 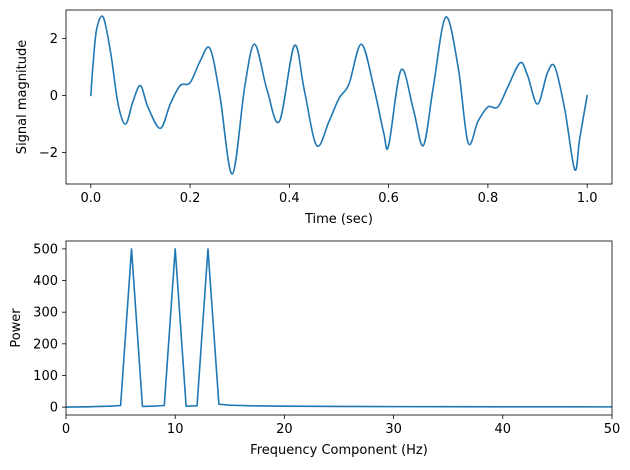 What do you see at coordinates (175, 429) in the screenshot?
I see `power-spectrum-x-tick-label: 10` at bounding box center [175, 429].